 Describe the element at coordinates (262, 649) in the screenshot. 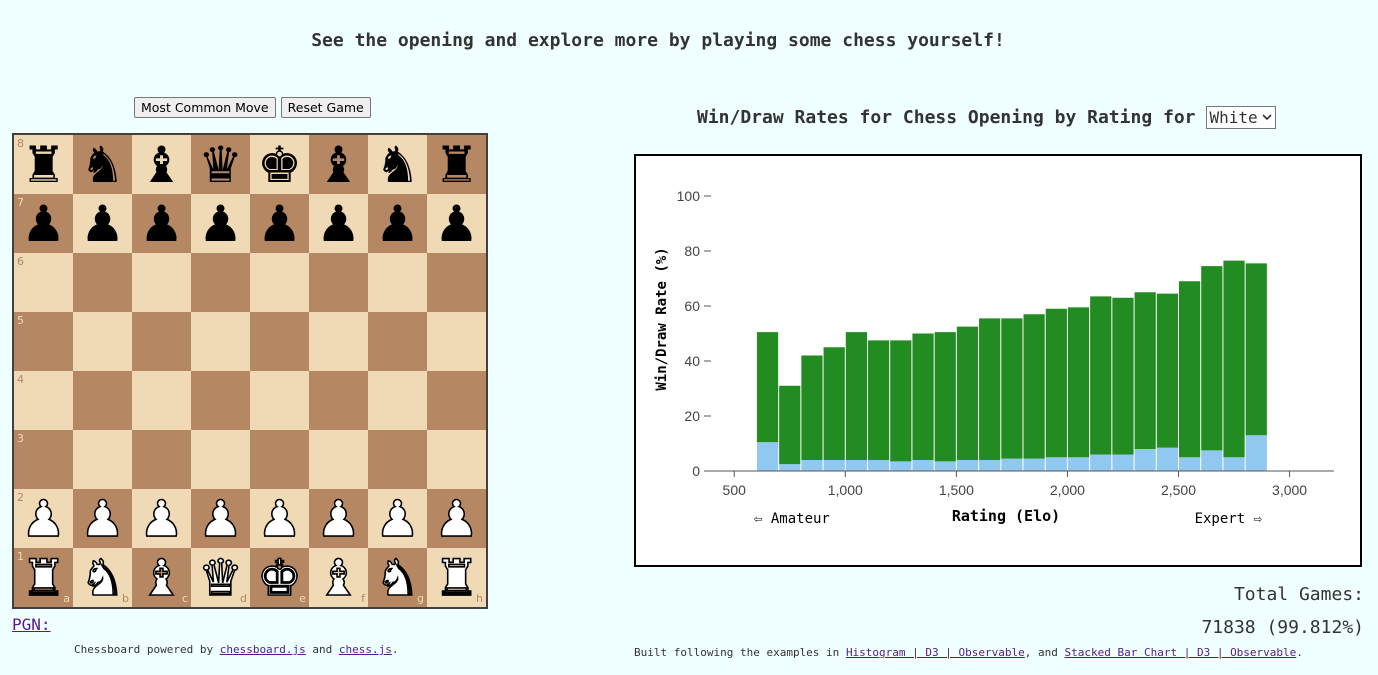

I see `chessboardjs-link: chessboard.js` at that location.